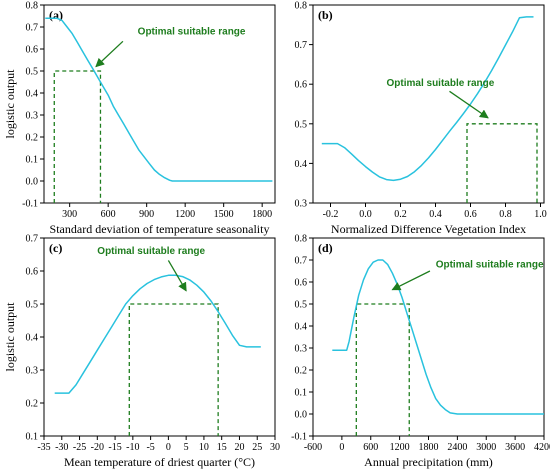  Describe the element at coordinates (79, 447) in the screenshot. I see `x-tick-label: -25` at that location.